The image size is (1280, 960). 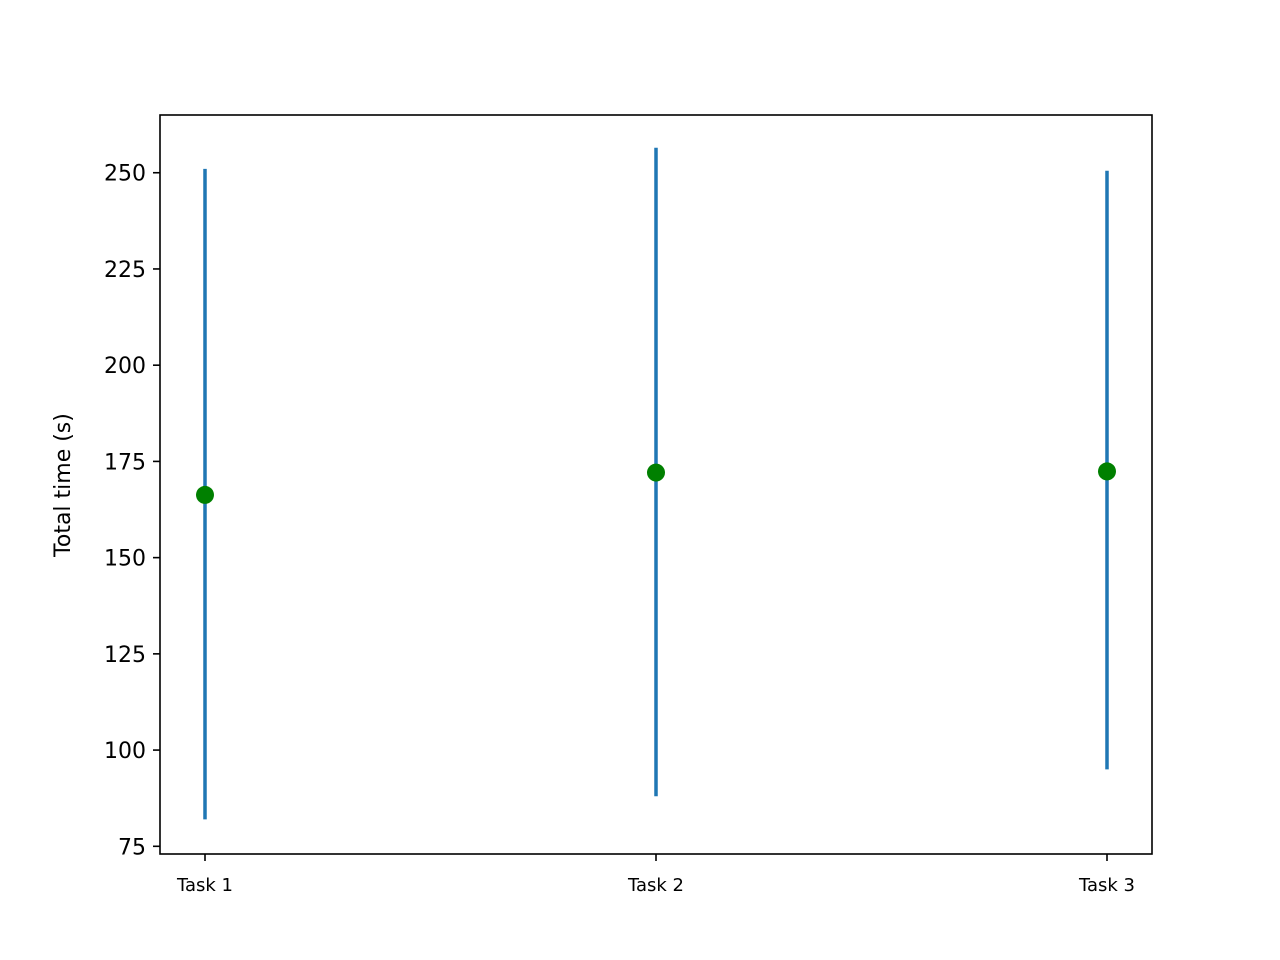 I want to click on y-tick-label: 75, so click(x=132, y=847).